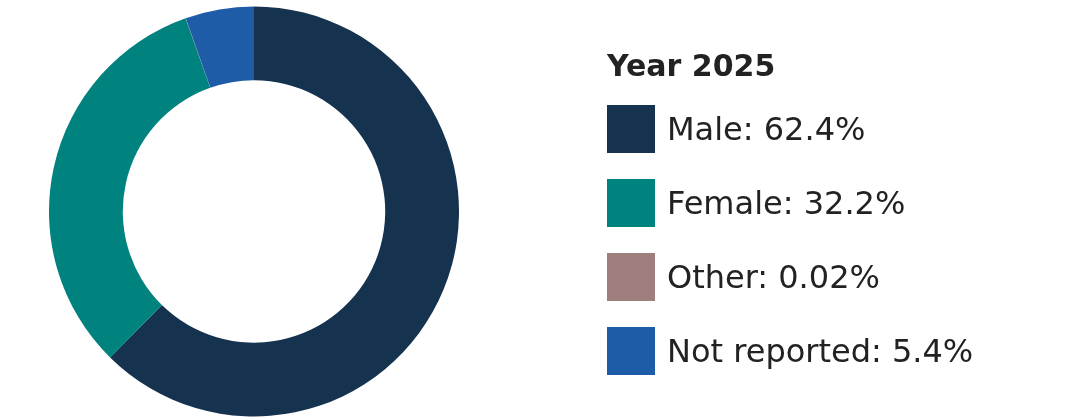 Image resolution: width=1066 pixels, height=419 pixels. Describe the element at coordinates (692, 65) in the screenshot. I see `legend-title: Year 2025` at that location.